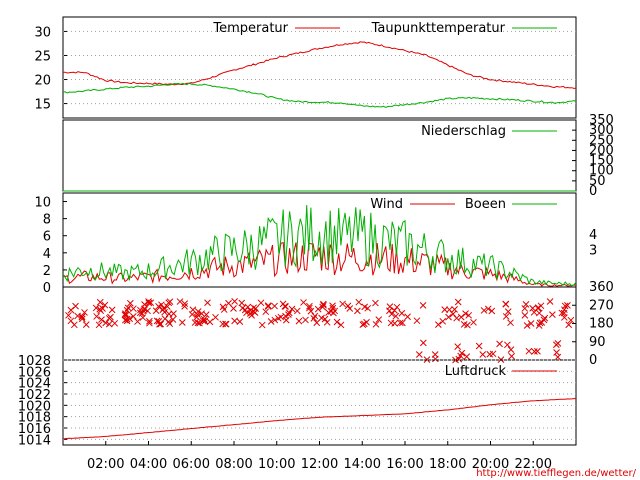 The height and width of the screenshot is (480, 640). I want to click on right-tick-label: 3, so click(593, 250).